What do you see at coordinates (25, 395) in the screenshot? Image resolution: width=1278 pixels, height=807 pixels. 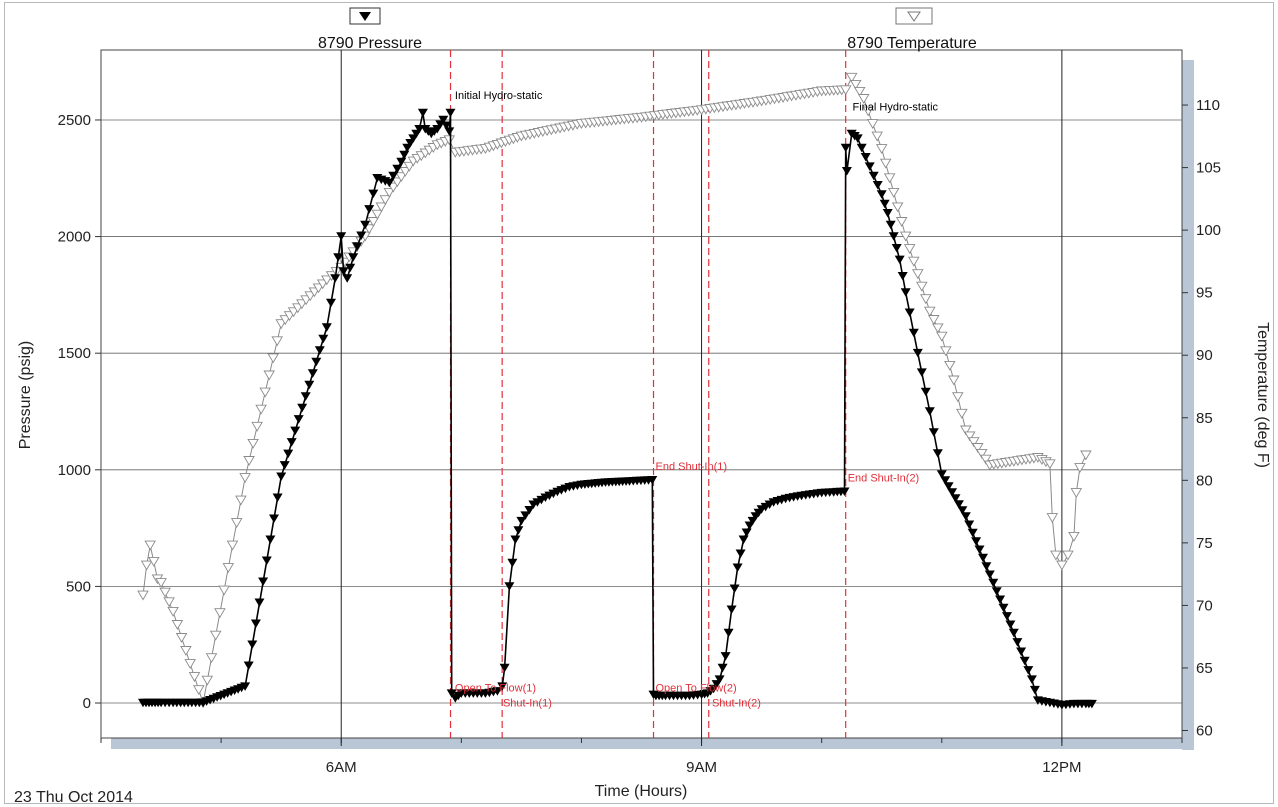 I see `y-axis-title: Pressure (psig)` at bounding box center [25, 395].